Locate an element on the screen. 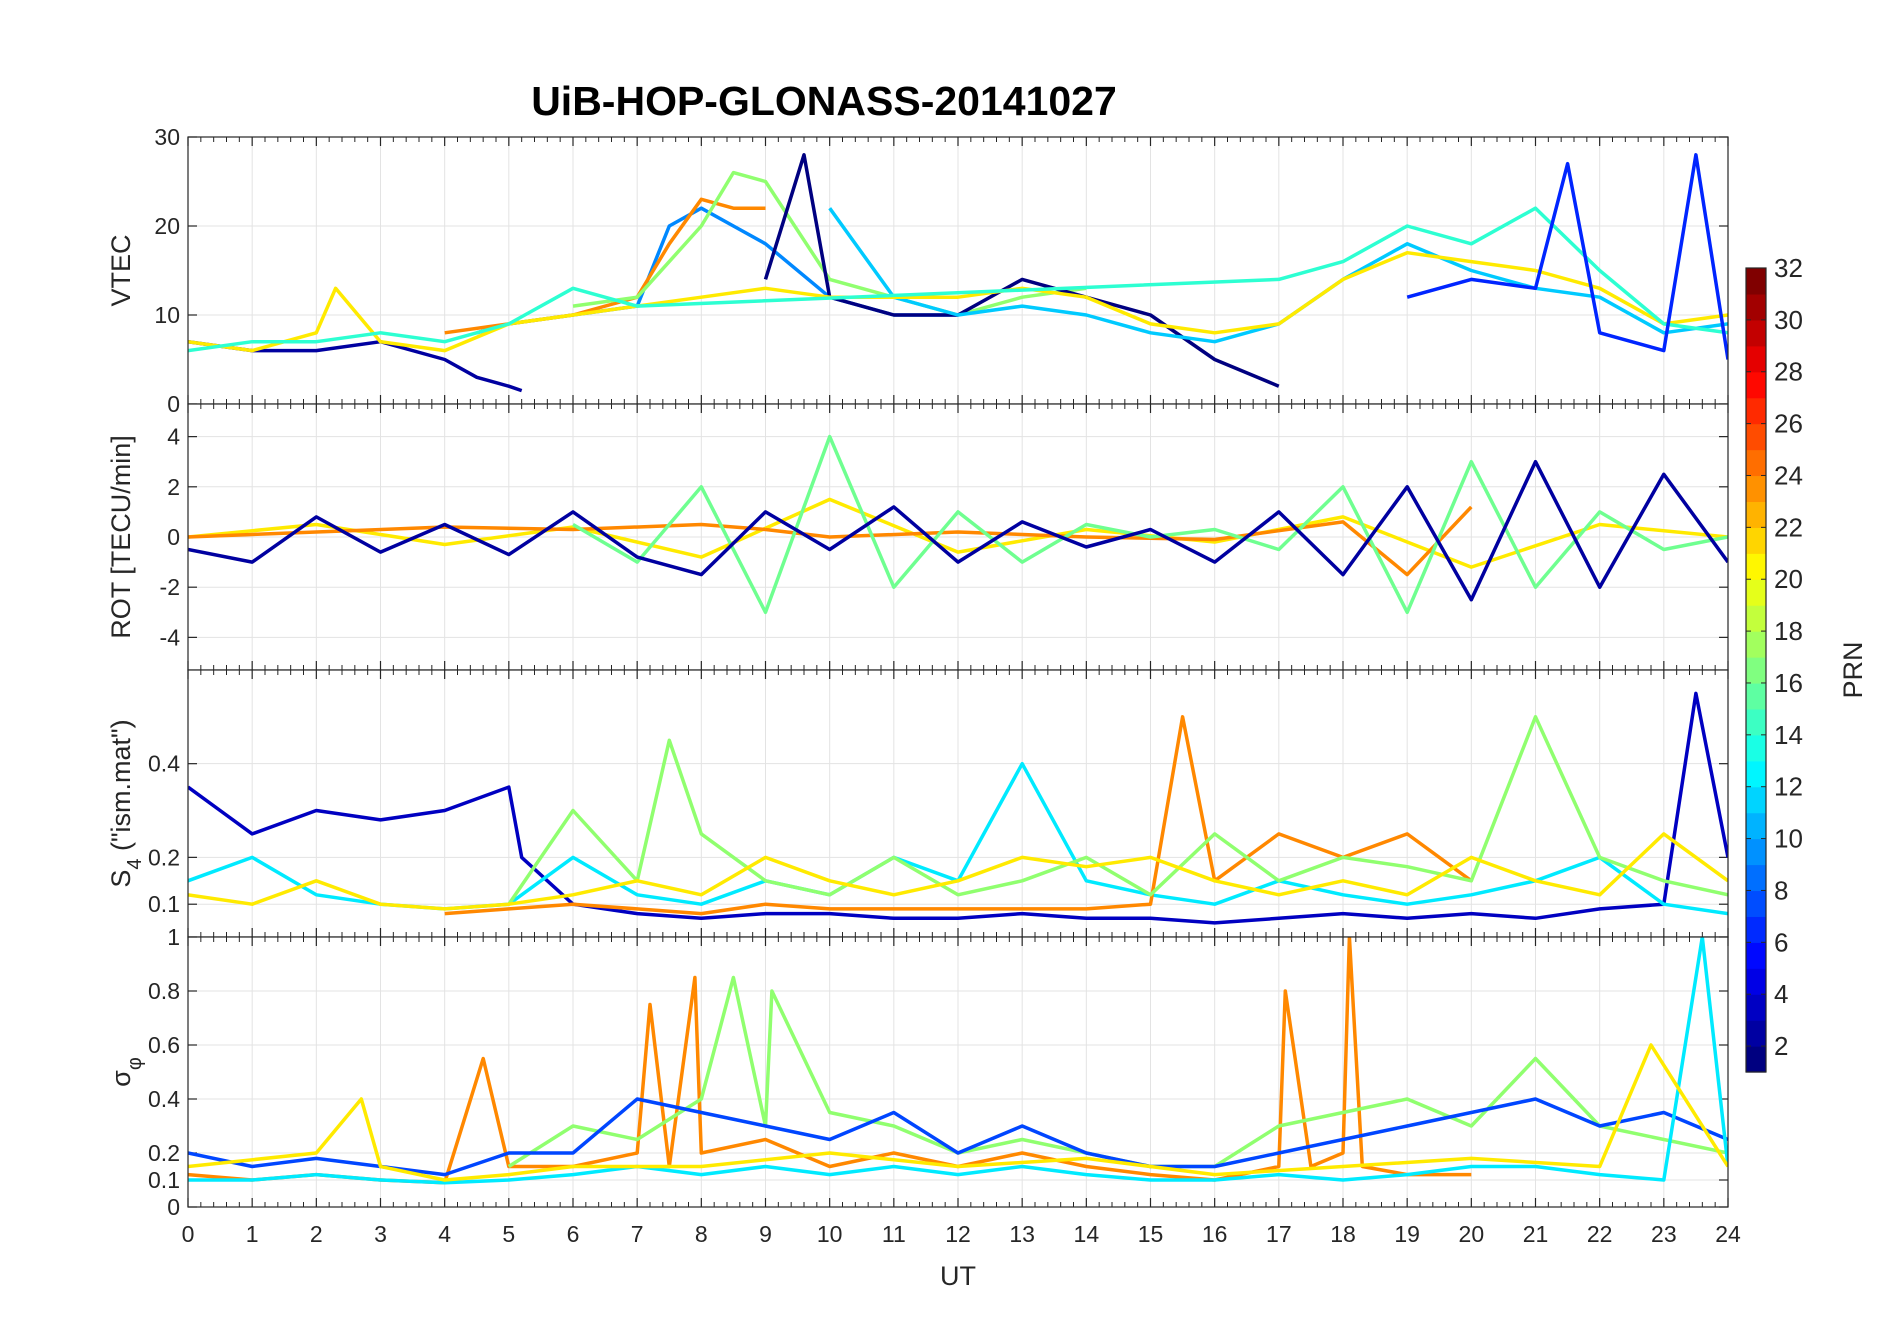 This screenshot has height=1330, width=1902. y-tick-label: -2 is located at coordinates (170, 587).